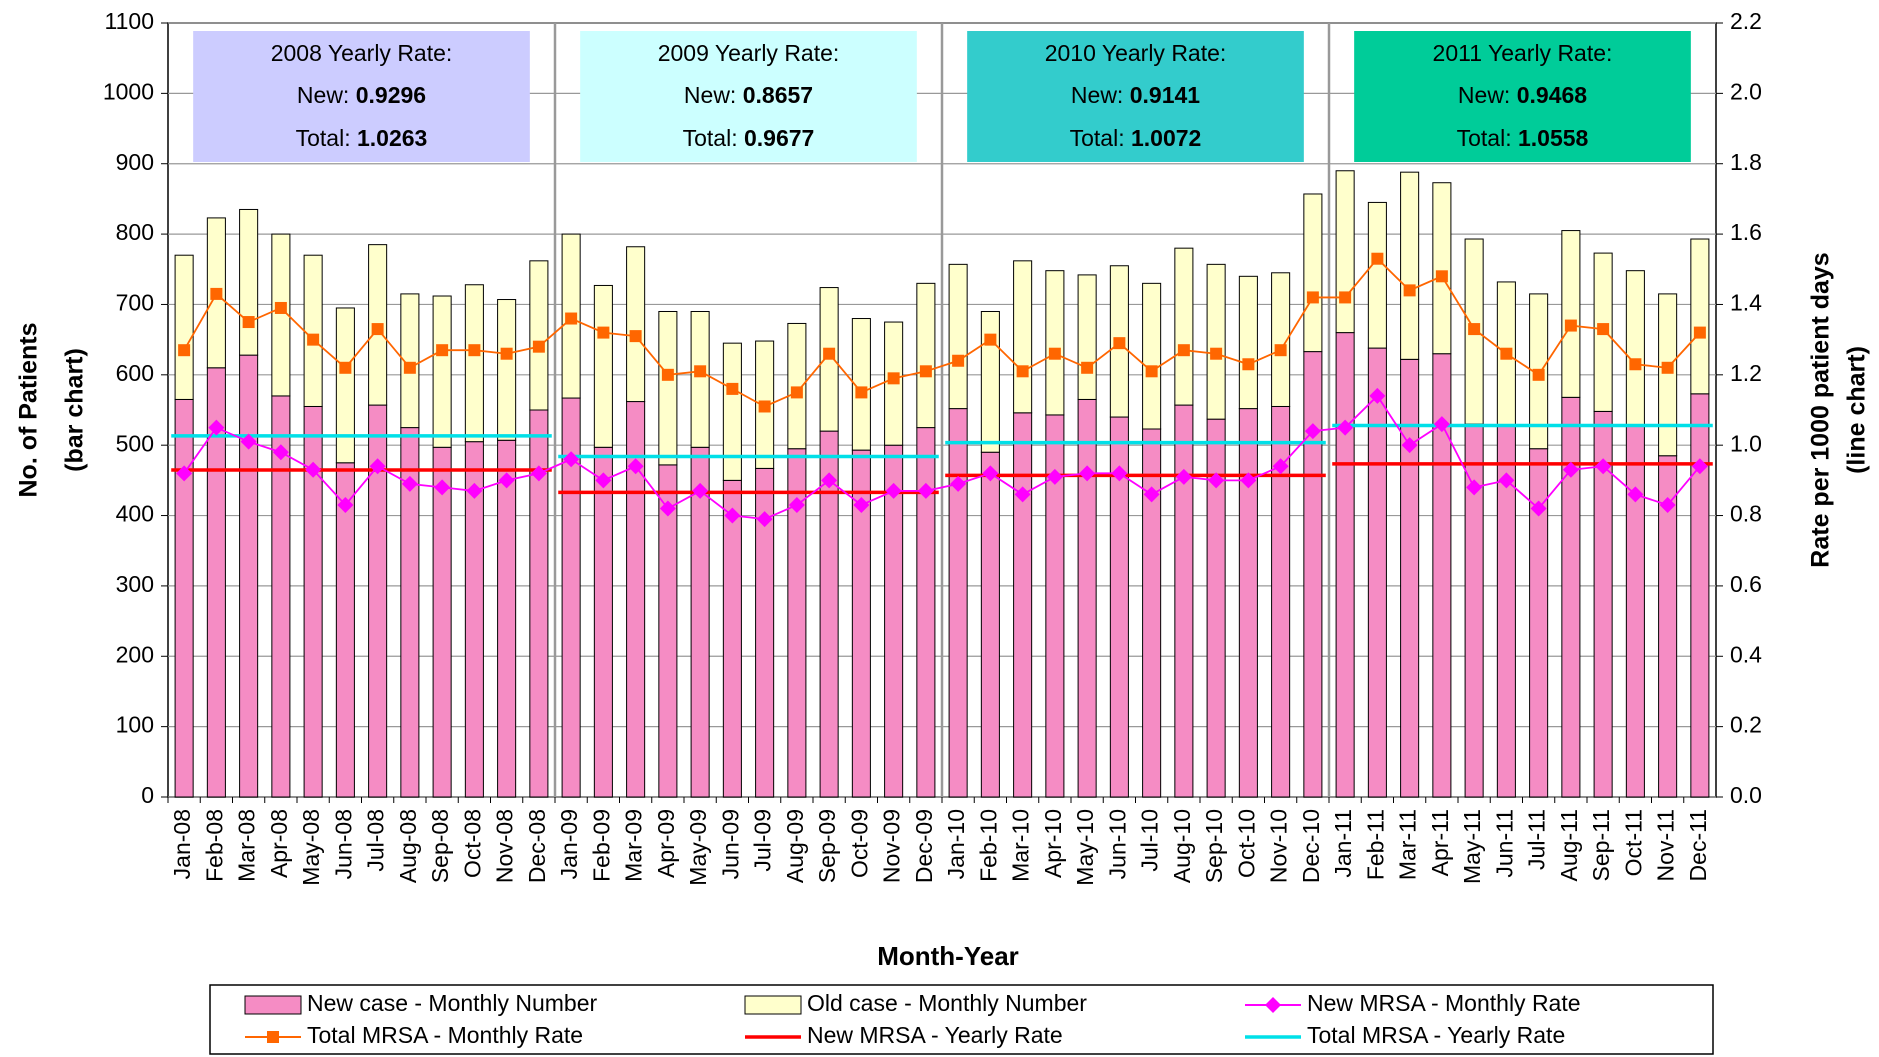  Describe the element at coordinates (75, 410) in the screenshot. I see `y-axis-title-line: (bar chart)` at that location.